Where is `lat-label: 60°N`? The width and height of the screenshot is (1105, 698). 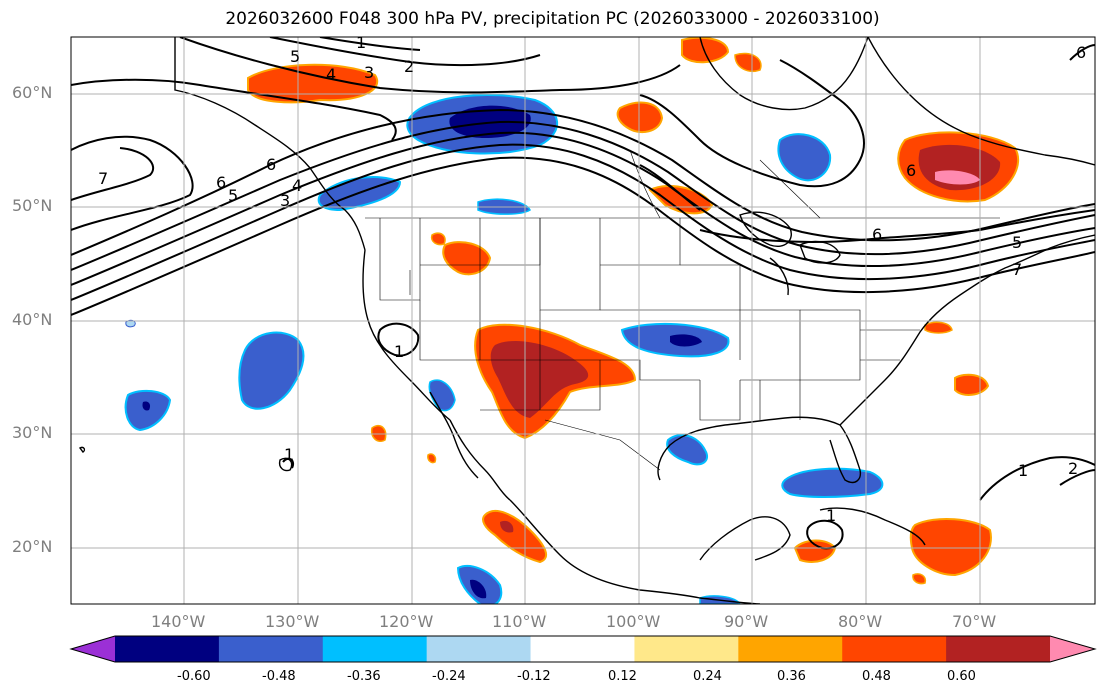
lat-label: 60°N is located at coordinates (32, 92).